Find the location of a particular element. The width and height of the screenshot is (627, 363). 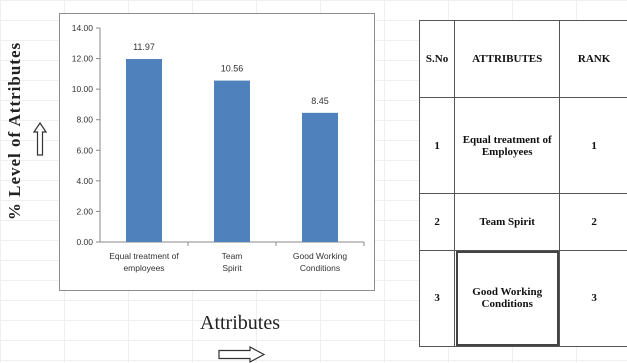

header-sno: S.No is located at coordinates (437, 59).